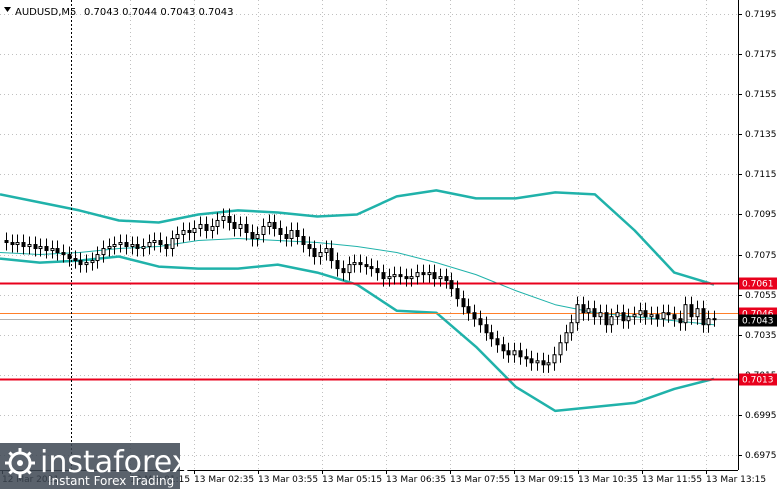 This screenshot has width=781, height=489. Describe the element at coordinates (7, 9) in the screenshot. I see `dropdown-arrow-icon` at that location.